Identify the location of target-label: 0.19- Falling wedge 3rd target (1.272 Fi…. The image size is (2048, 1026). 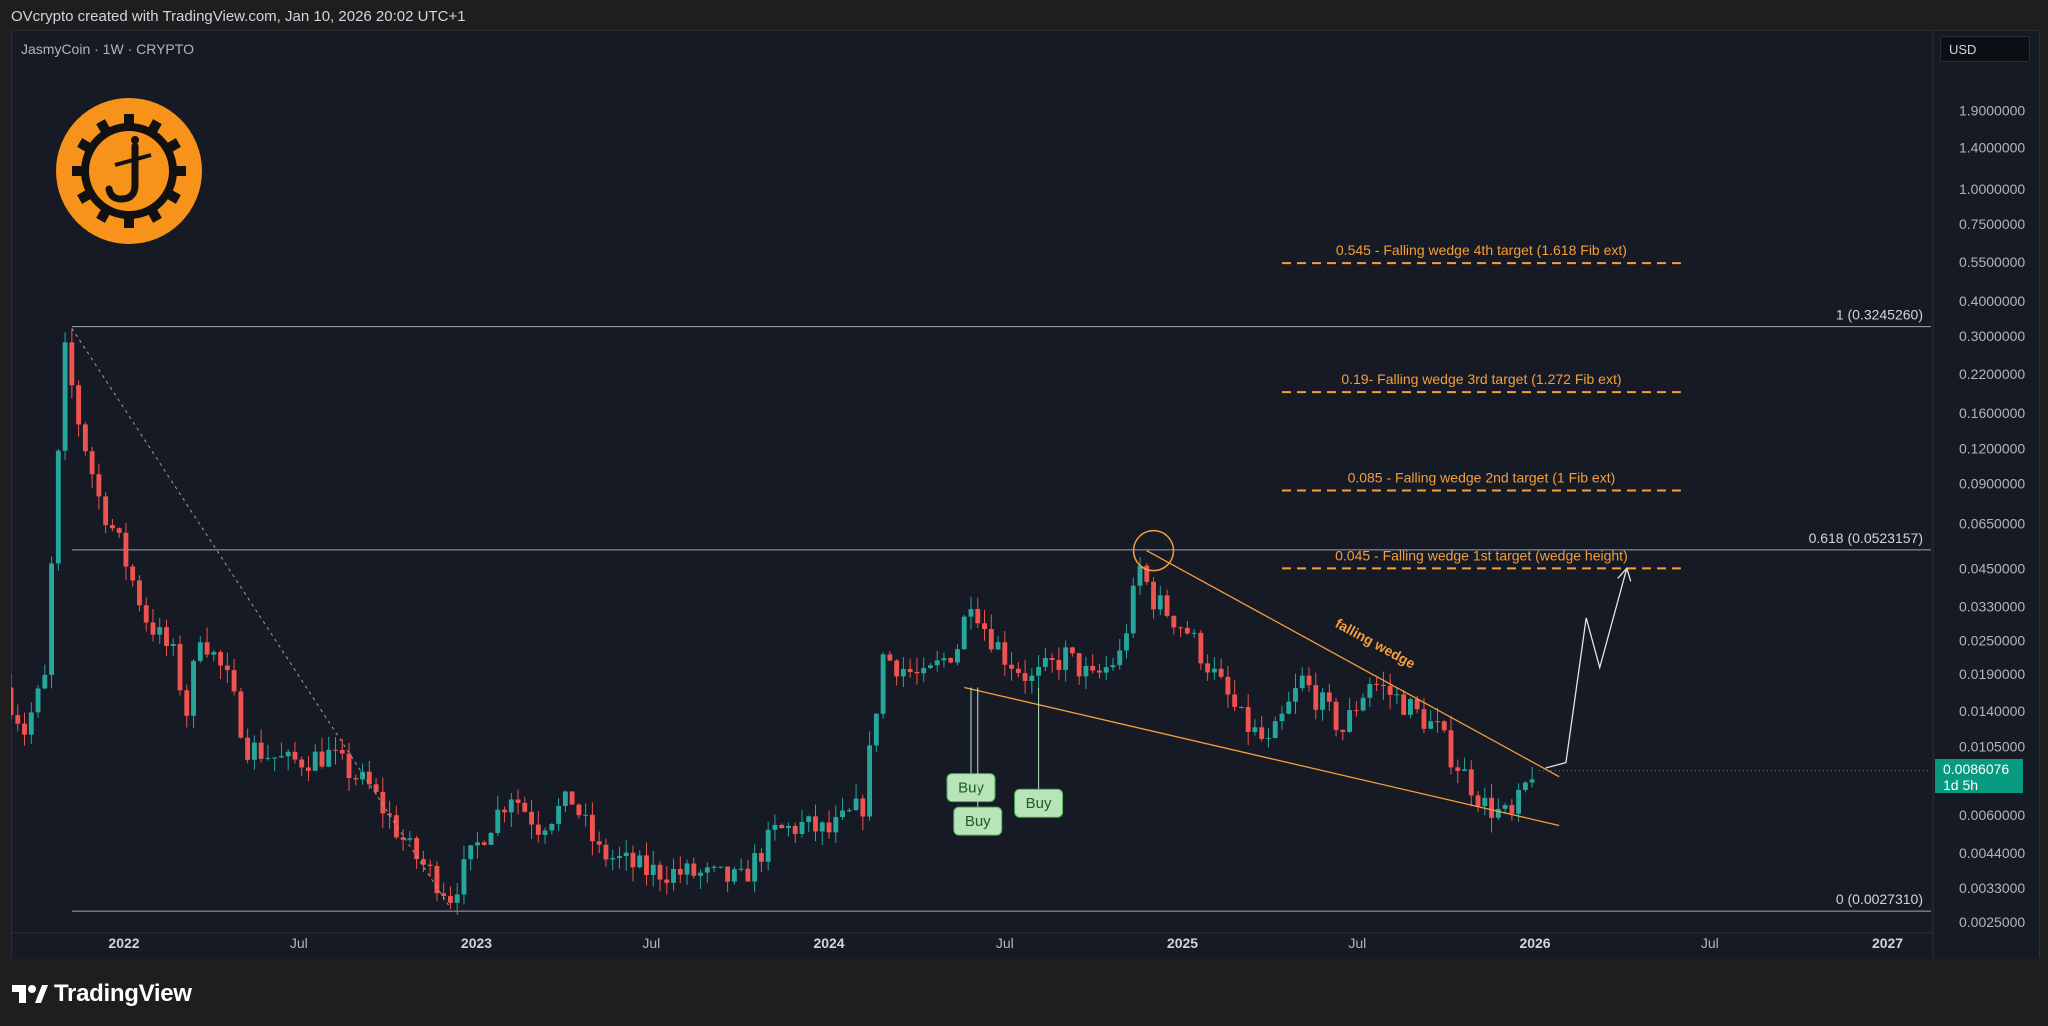
(1481, 379).